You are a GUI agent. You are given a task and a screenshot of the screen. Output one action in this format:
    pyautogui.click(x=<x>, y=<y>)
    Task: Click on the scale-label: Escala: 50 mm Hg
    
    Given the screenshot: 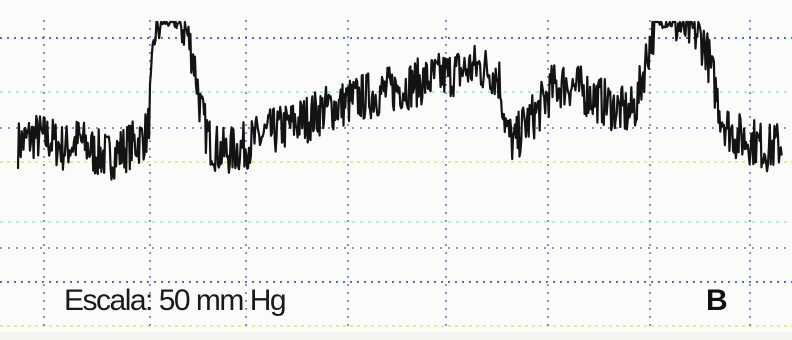 What is the action you would take?
    pyautogui.click(x=175, y=300)
    